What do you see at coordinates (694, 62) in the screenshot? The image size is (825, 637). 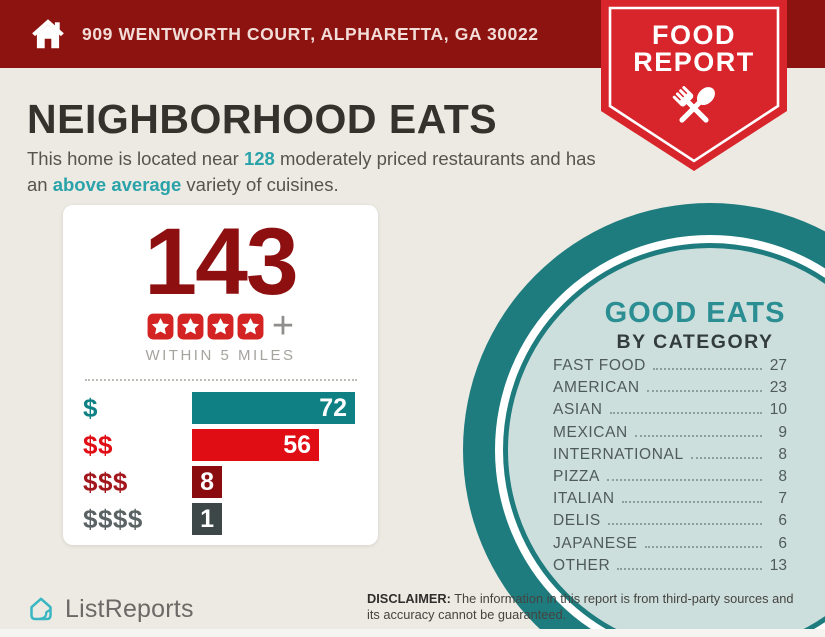 I see `badge-title-line2: REPORT` at bounding box center [694, 62].